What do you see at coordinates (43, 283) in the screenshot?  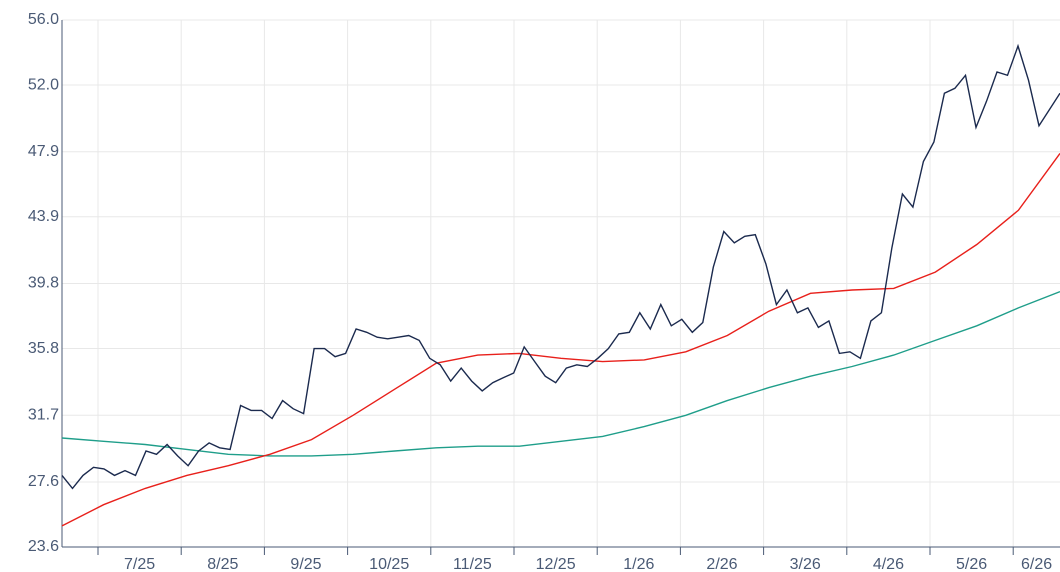 I see `y-tick-label: 39.8` at bounding box center [43, 283].